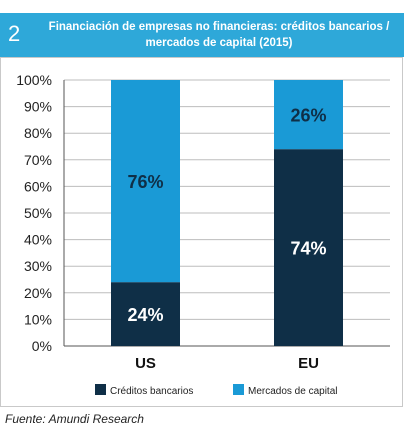 This screenshot has height=439, width=410. I want to click on data-label: 74%, so click(308, 249).